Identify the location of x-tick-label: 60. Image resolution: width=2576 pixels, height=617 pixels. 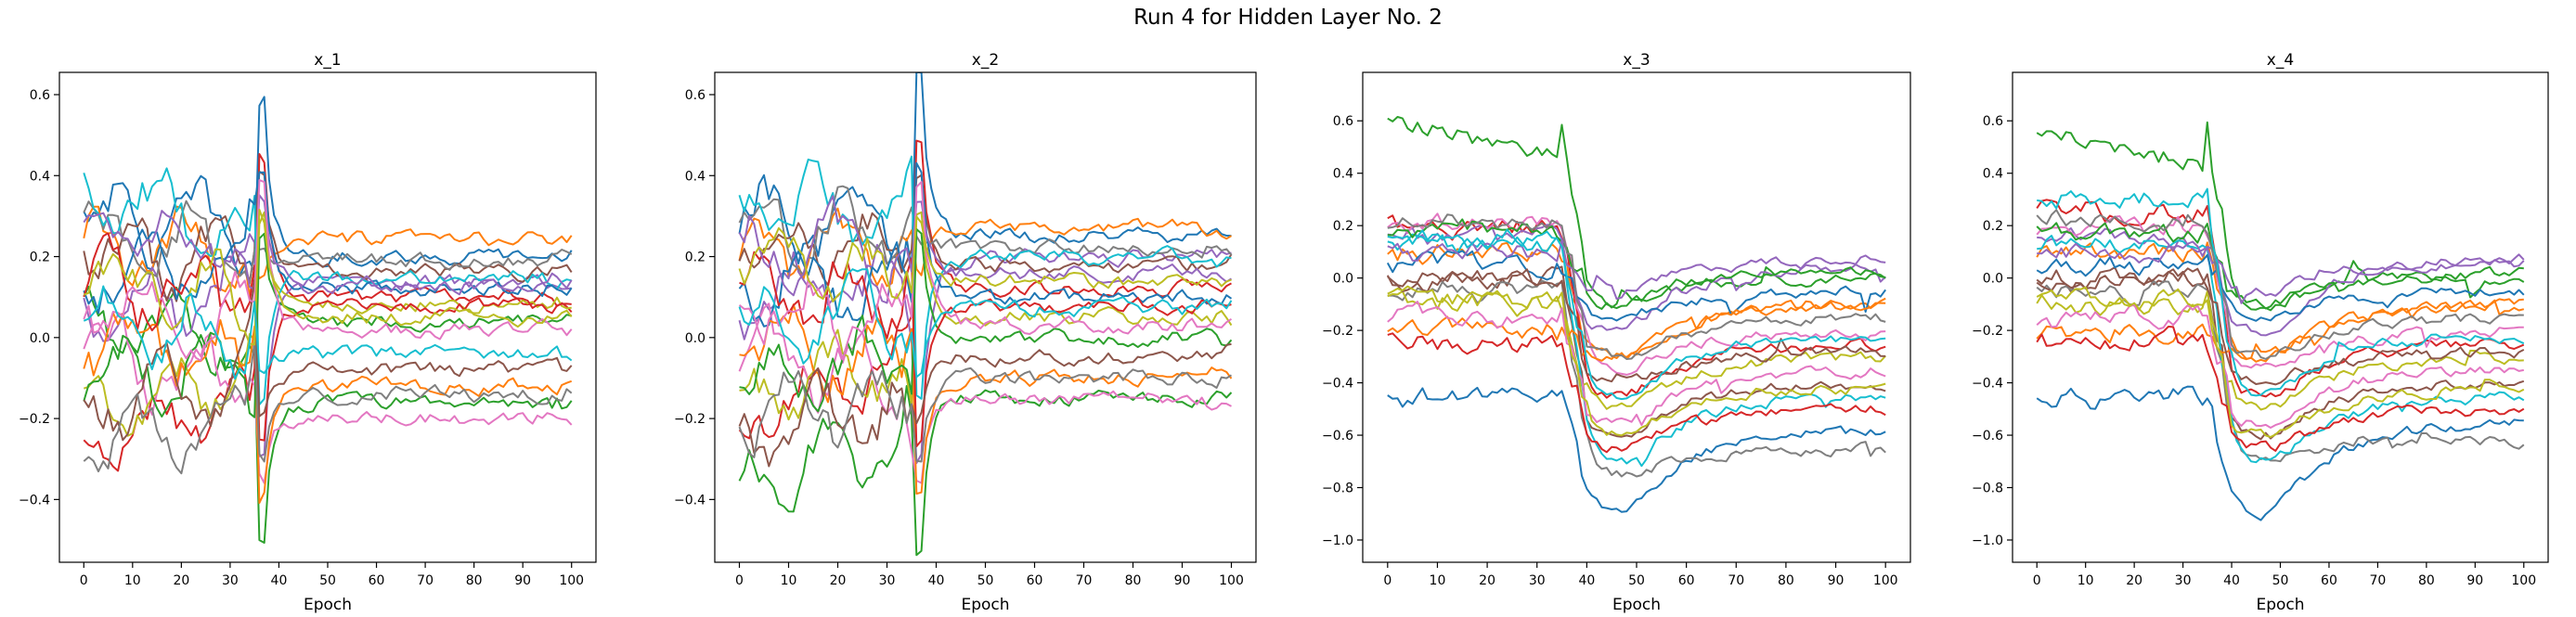
(1035, 580).